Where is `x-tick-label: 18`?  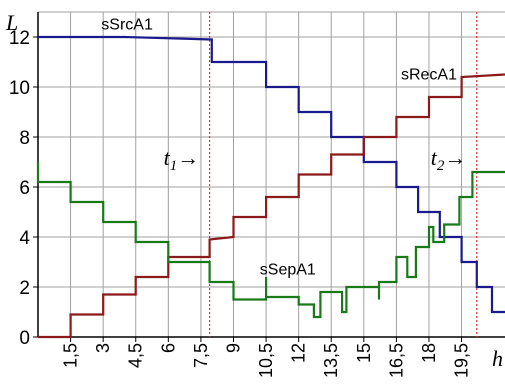 x-tick-label: 18 is located at coordinates (429, 353).